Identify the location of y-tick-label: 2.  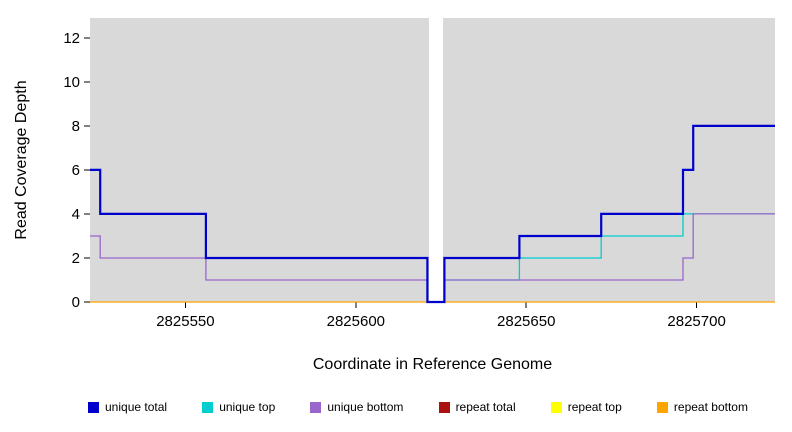
(76, 258).